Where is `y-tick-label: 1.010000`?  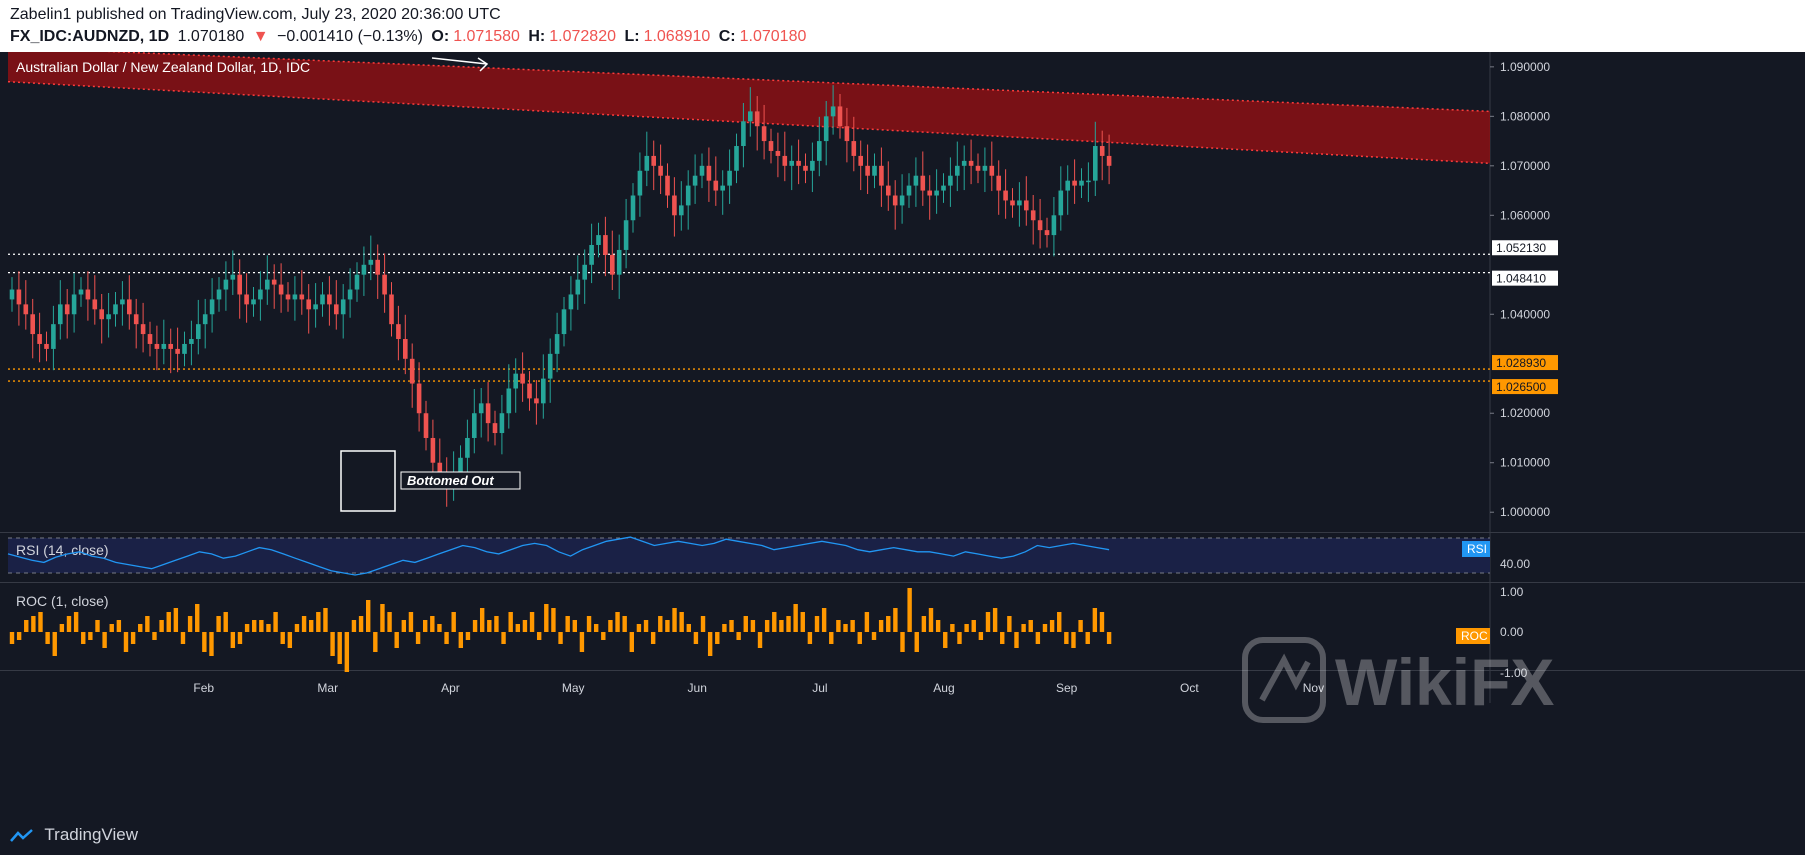 y-tick-label: 1.010000 is located at coordinates (1525, 463).